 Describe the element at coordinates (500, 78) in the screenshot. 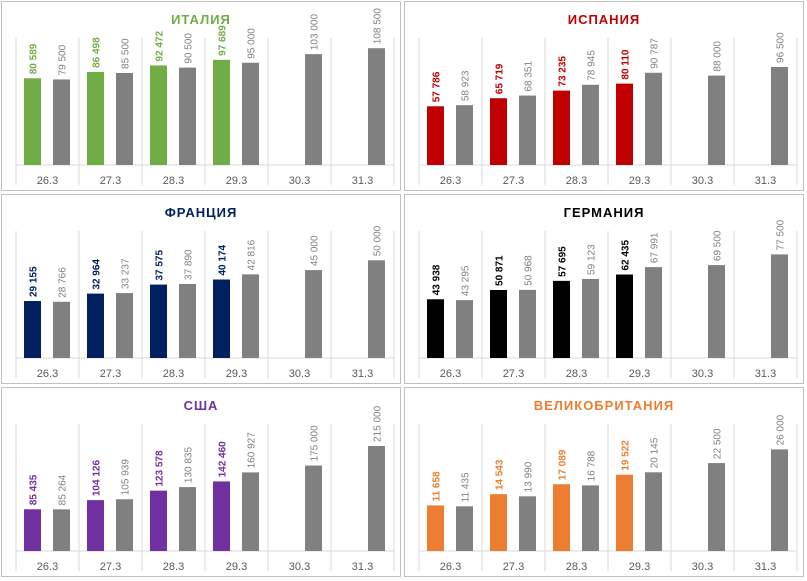

I see `data-label-actual: 65 719` at that location.